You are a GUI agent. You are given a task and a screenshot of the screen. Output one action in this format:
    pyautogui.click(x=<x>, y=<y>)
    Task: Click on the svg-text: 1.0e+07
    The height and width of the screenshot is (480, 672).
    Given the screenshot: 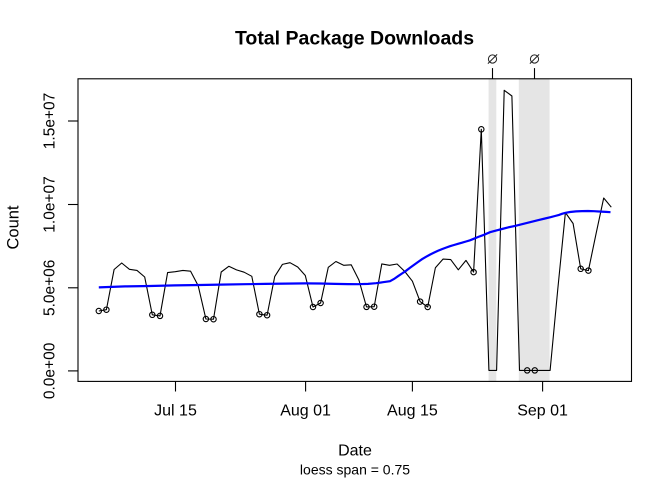 What is the action you would take?
    pyautogui.click(x=50, y=204)
    